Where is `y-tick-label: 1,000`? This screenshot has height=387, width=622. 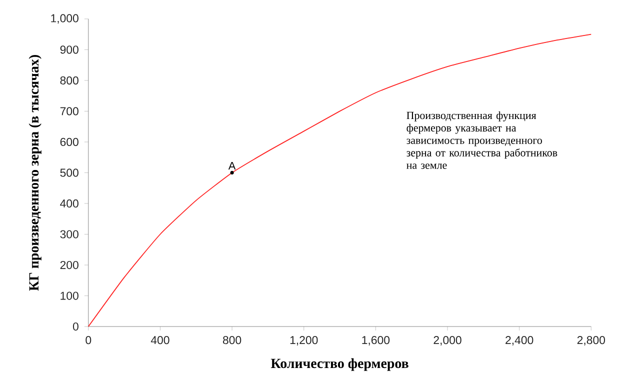 y-tick-label: 1,000 is located at coordinates (64, 19).